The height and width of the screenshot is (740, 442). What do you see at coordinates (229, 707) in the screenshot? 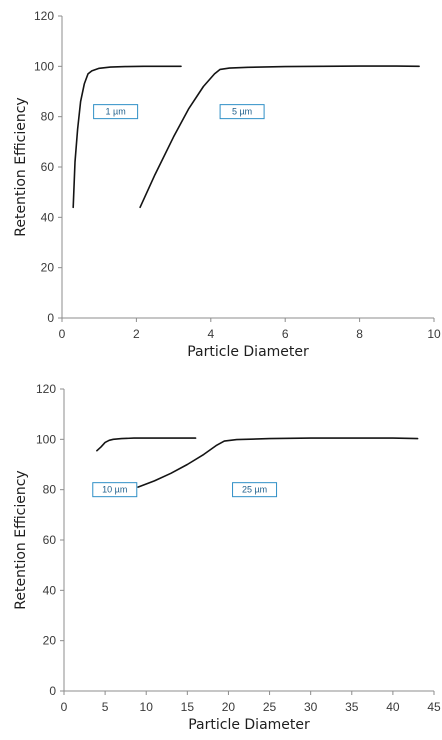
I see `x-tick-label: 20` at bounding box center [229, 707].